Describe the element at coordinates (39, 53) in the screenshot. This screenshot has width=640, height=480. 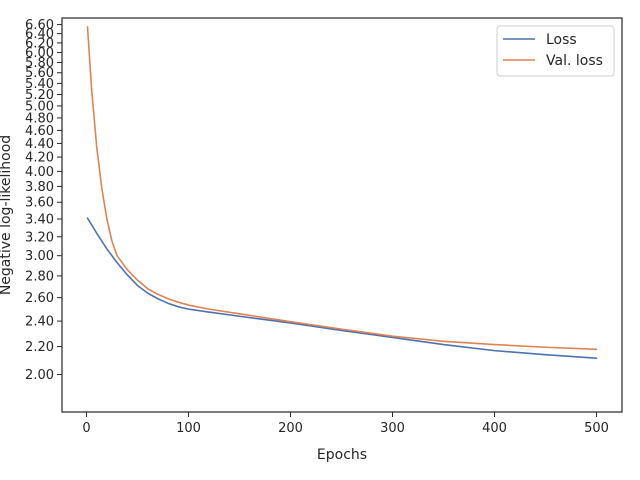
I see `y-tick-label: 6.00` at that location.